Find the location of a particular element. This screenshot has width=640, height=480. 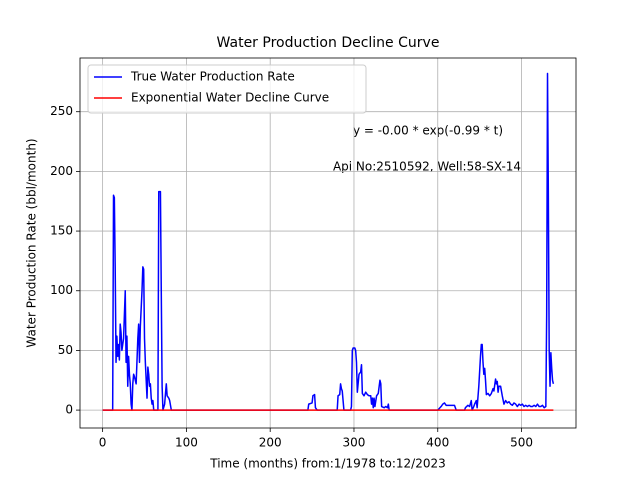

x-axis-label: Time (months) from:1/1978 to:12/2023 is located at coordinates (327, 464).